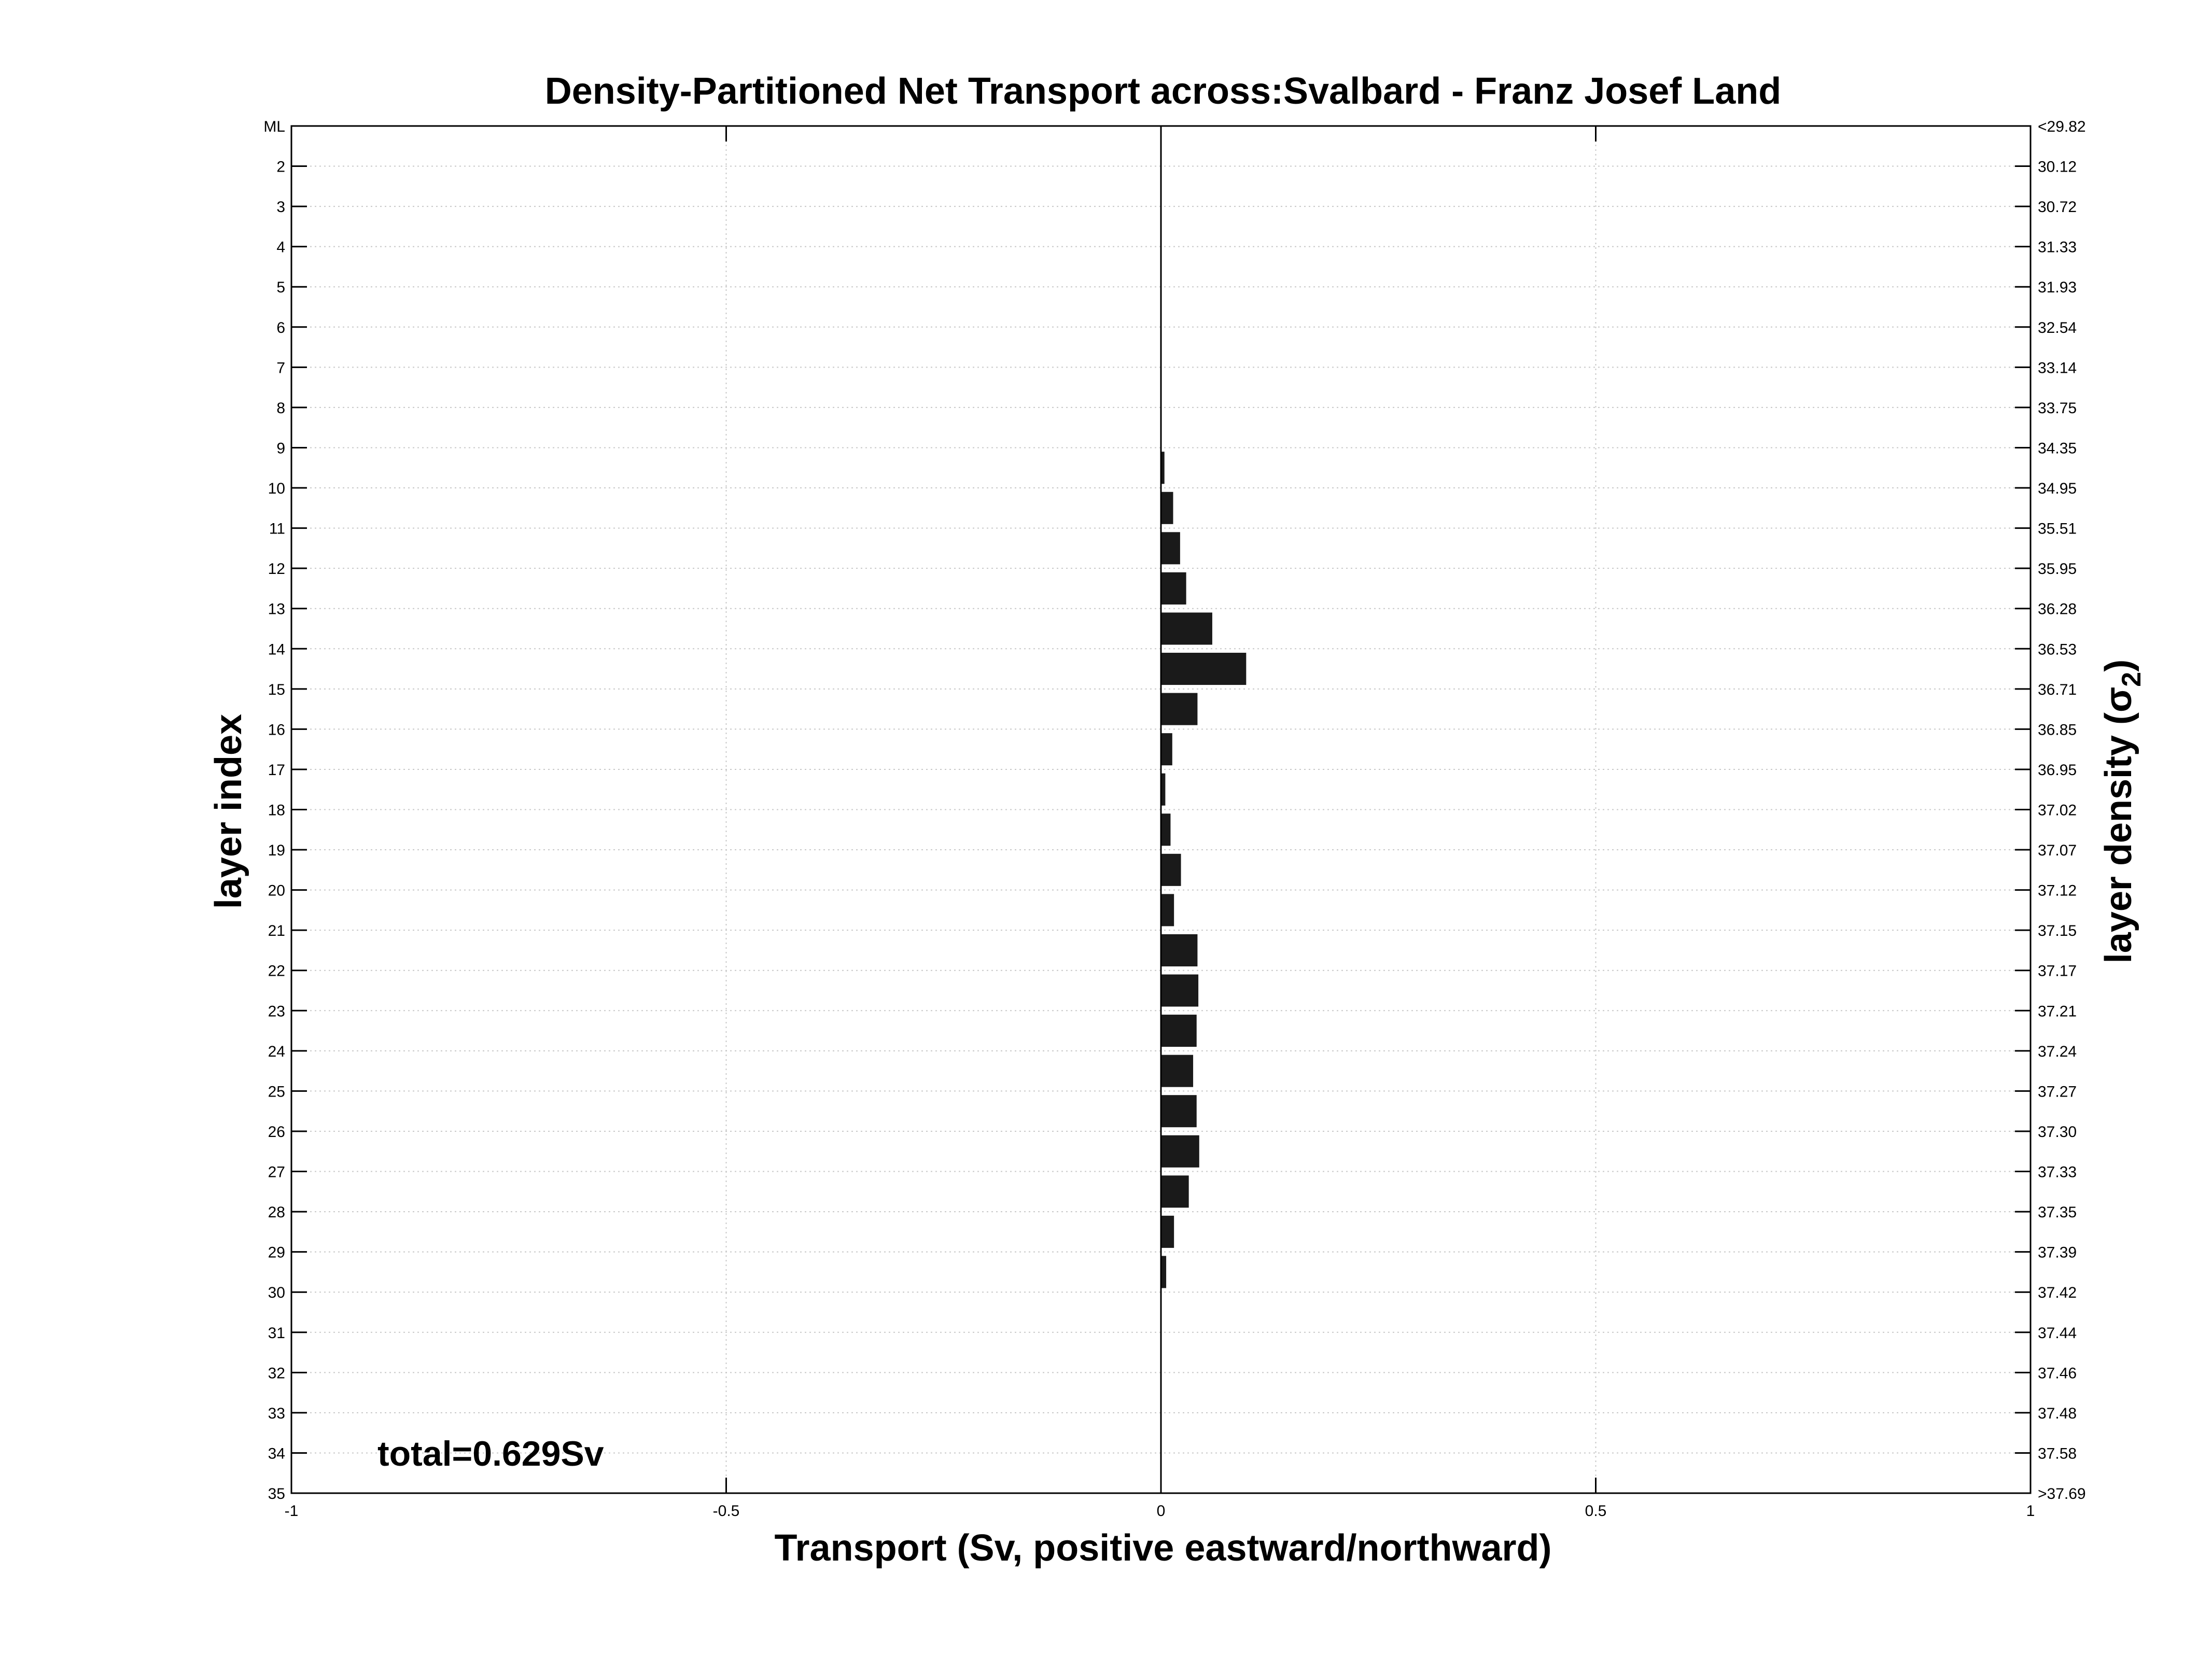 The image size is (2212, 1657). I want to click on y-tick-label-left: 27, so click(276, 1173).